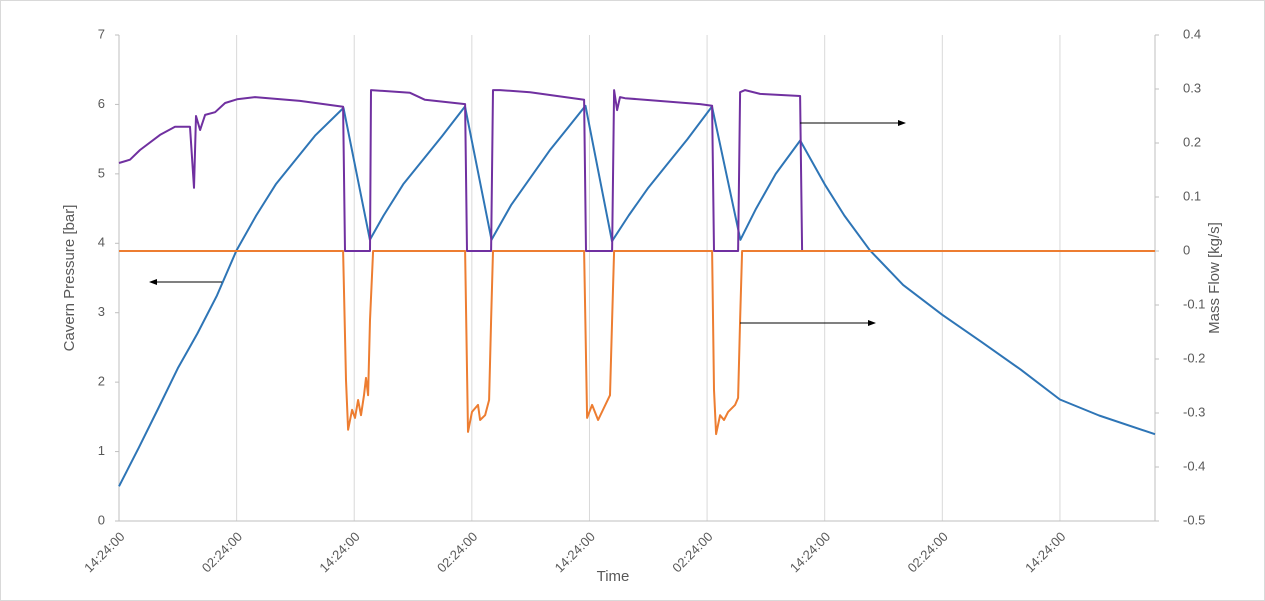 Image resolution: width=1265 pixels, height=601 pixels. Describe the element at coordinates (1194, 519) in the screenshot. I see `y2-tick-label: -0.5` at that location.